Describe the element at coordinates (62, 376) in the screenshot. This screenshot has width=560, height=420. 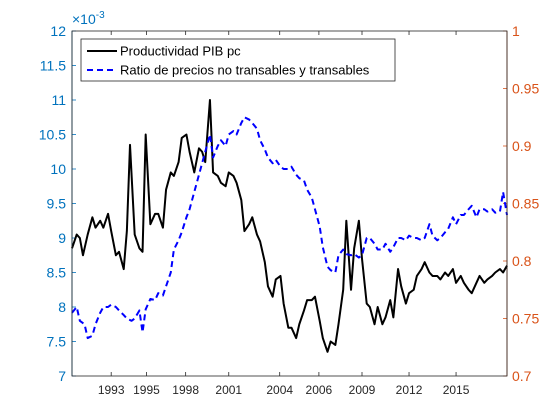
I see `left-tick-label: 7` at that location.